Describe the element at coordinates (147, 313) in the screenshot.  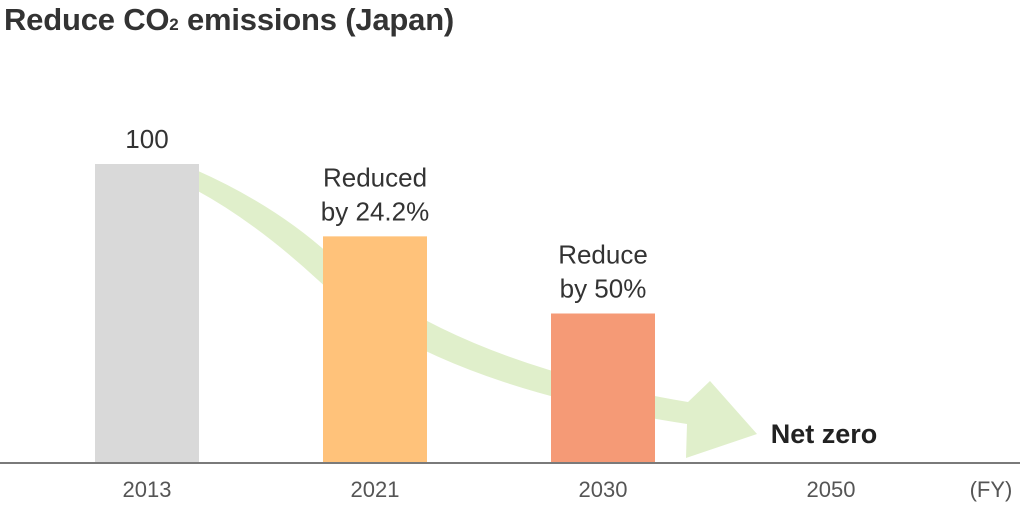
I see `bar-2013` at that location.